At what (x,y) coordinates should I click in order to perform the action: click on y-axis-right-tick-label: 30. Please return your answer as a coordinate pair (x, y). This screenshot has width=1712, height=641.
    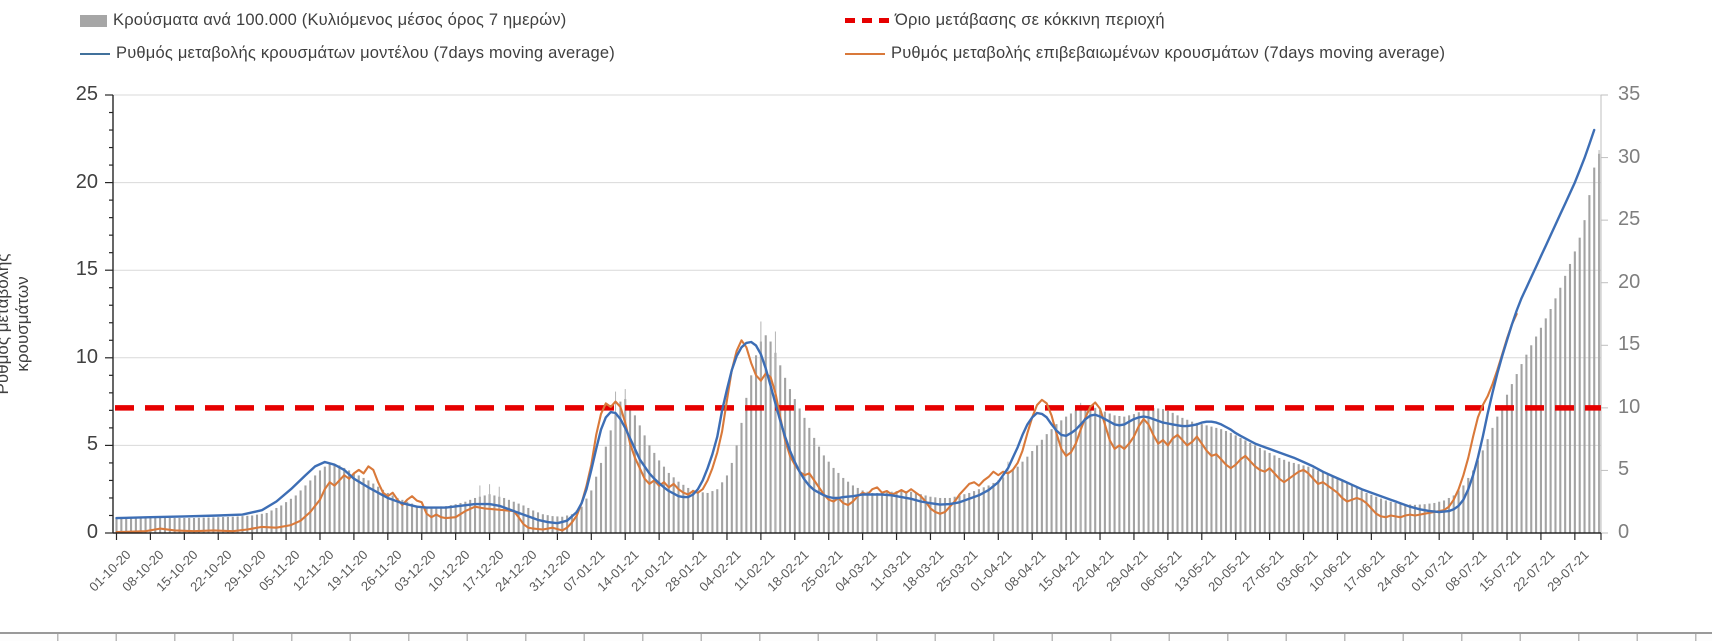
    Looking at the image, I should click on (1629, 156).